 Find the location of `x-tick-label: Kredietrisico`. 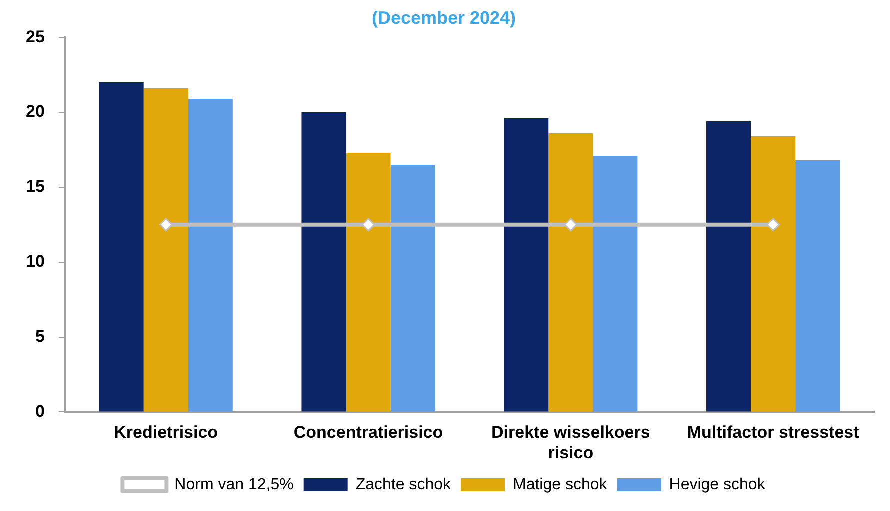

x-tick-label: Kredietrisico is located at coordinates (166, 432).